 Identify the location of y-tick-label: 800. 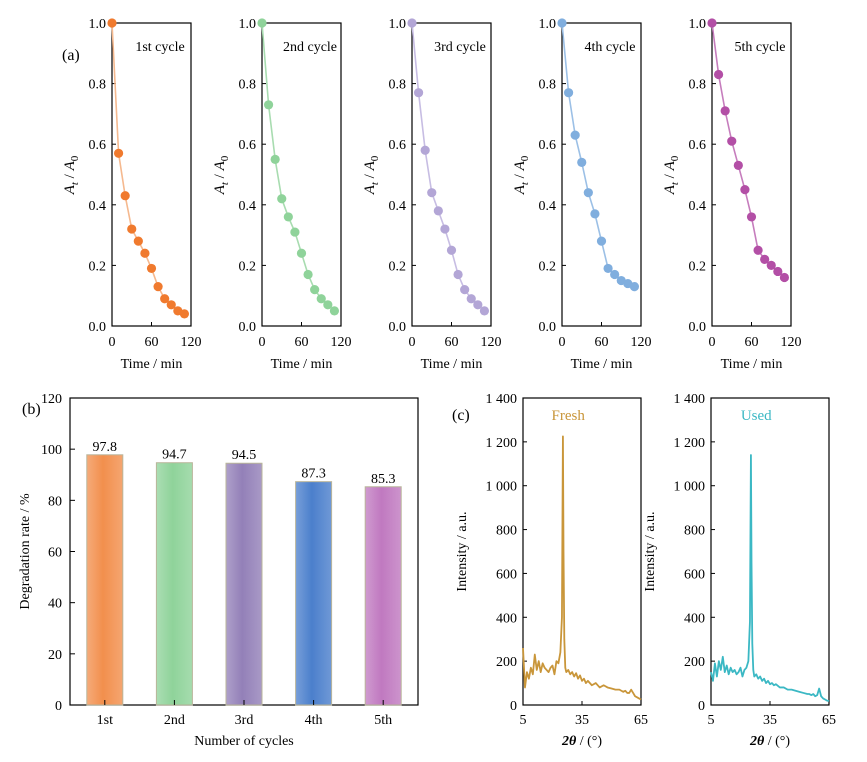
(506, 531).